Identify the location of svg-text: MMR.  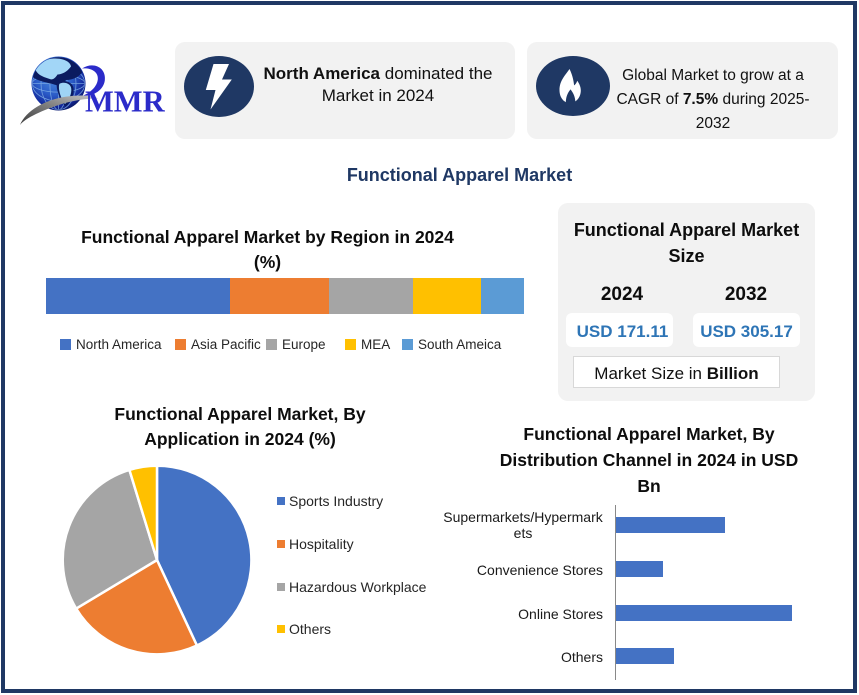
(125, 102).